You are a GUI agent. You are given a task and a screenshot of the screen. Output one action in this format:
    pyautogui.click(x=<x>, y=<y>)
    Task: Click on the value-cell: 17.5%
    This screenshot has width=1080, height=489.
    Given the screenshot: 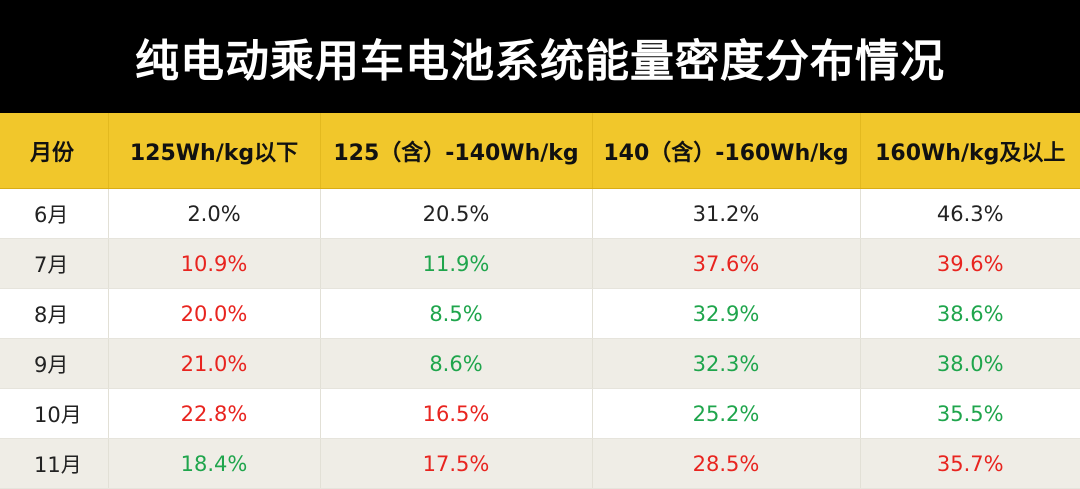 What is the action you would take?
    pyautogui.click(x=456, y=463)
    